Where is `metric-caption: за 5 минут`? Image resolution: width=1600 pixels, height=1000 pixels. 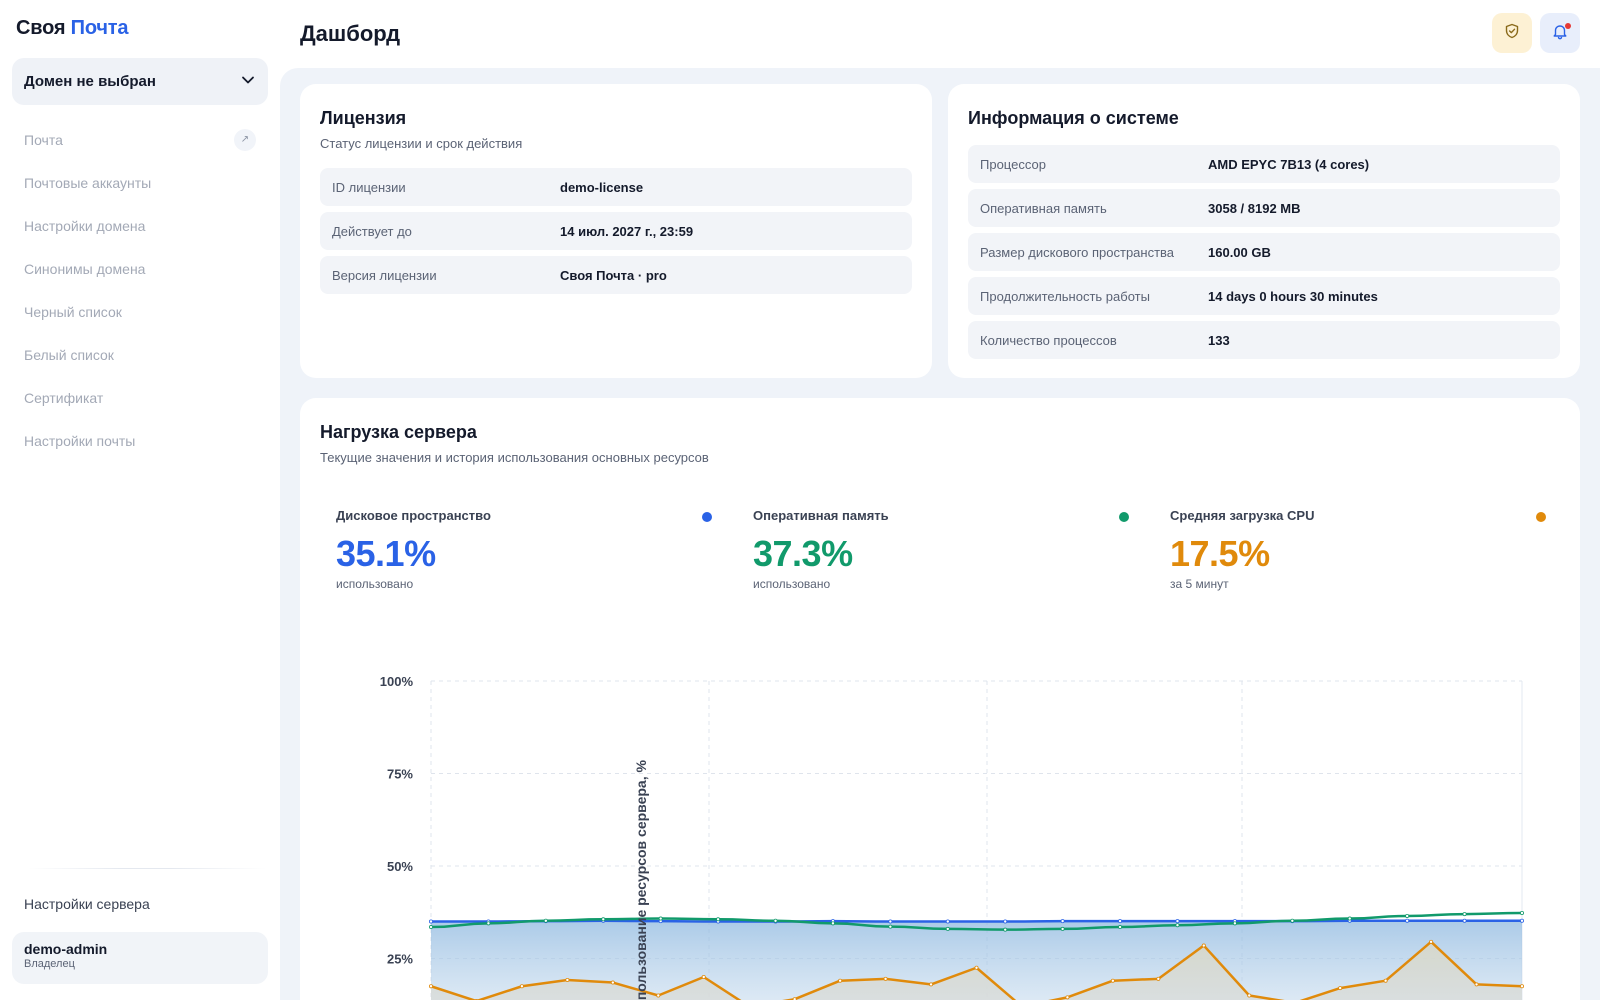 metric-caption: за 5 минут is located at coordinates (1199, 584).